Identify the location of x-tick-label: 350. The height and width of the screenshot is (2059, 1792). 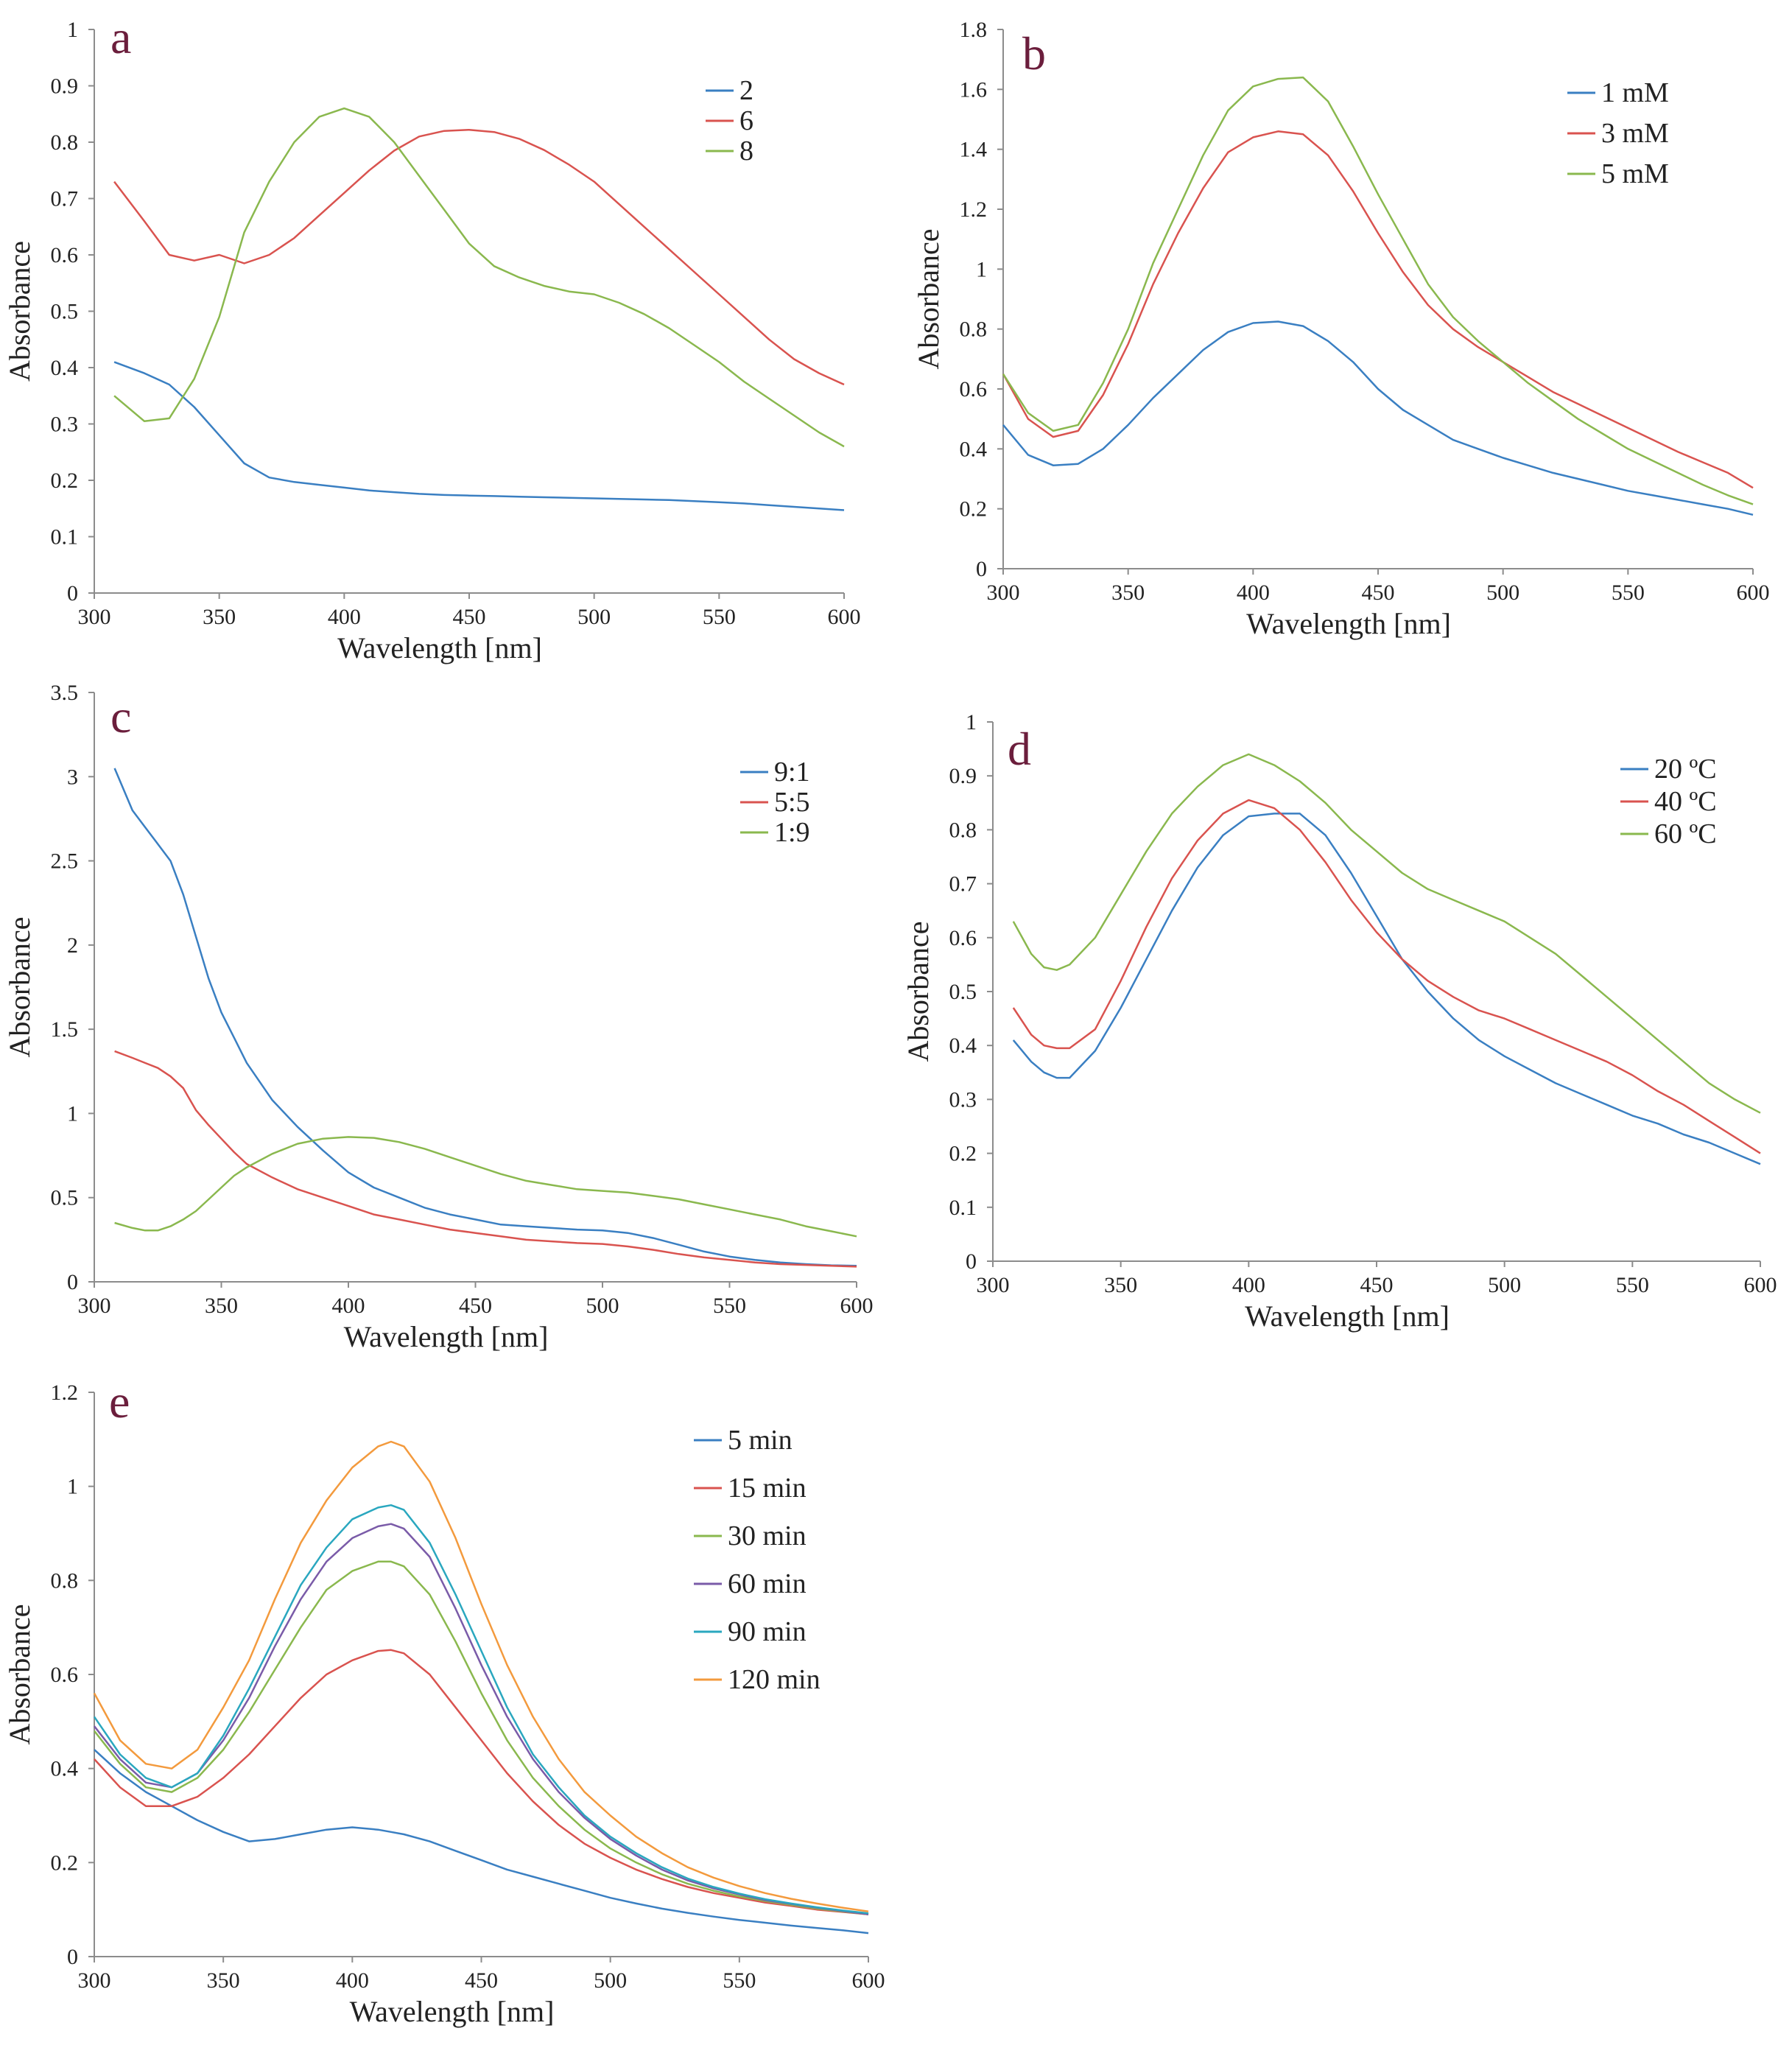
(221, 1306).